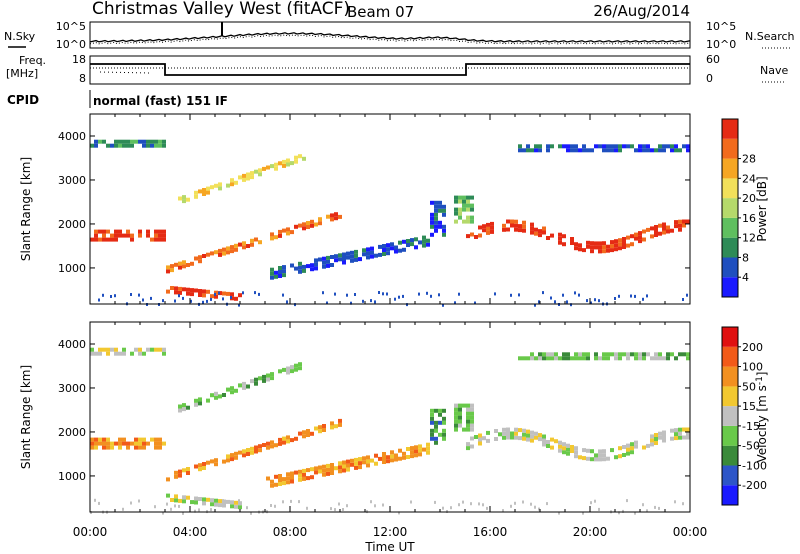 This screenshot has width=800, height=554. I want to click on velocity-ylabel: Slant Range [km], so click(26, 417).